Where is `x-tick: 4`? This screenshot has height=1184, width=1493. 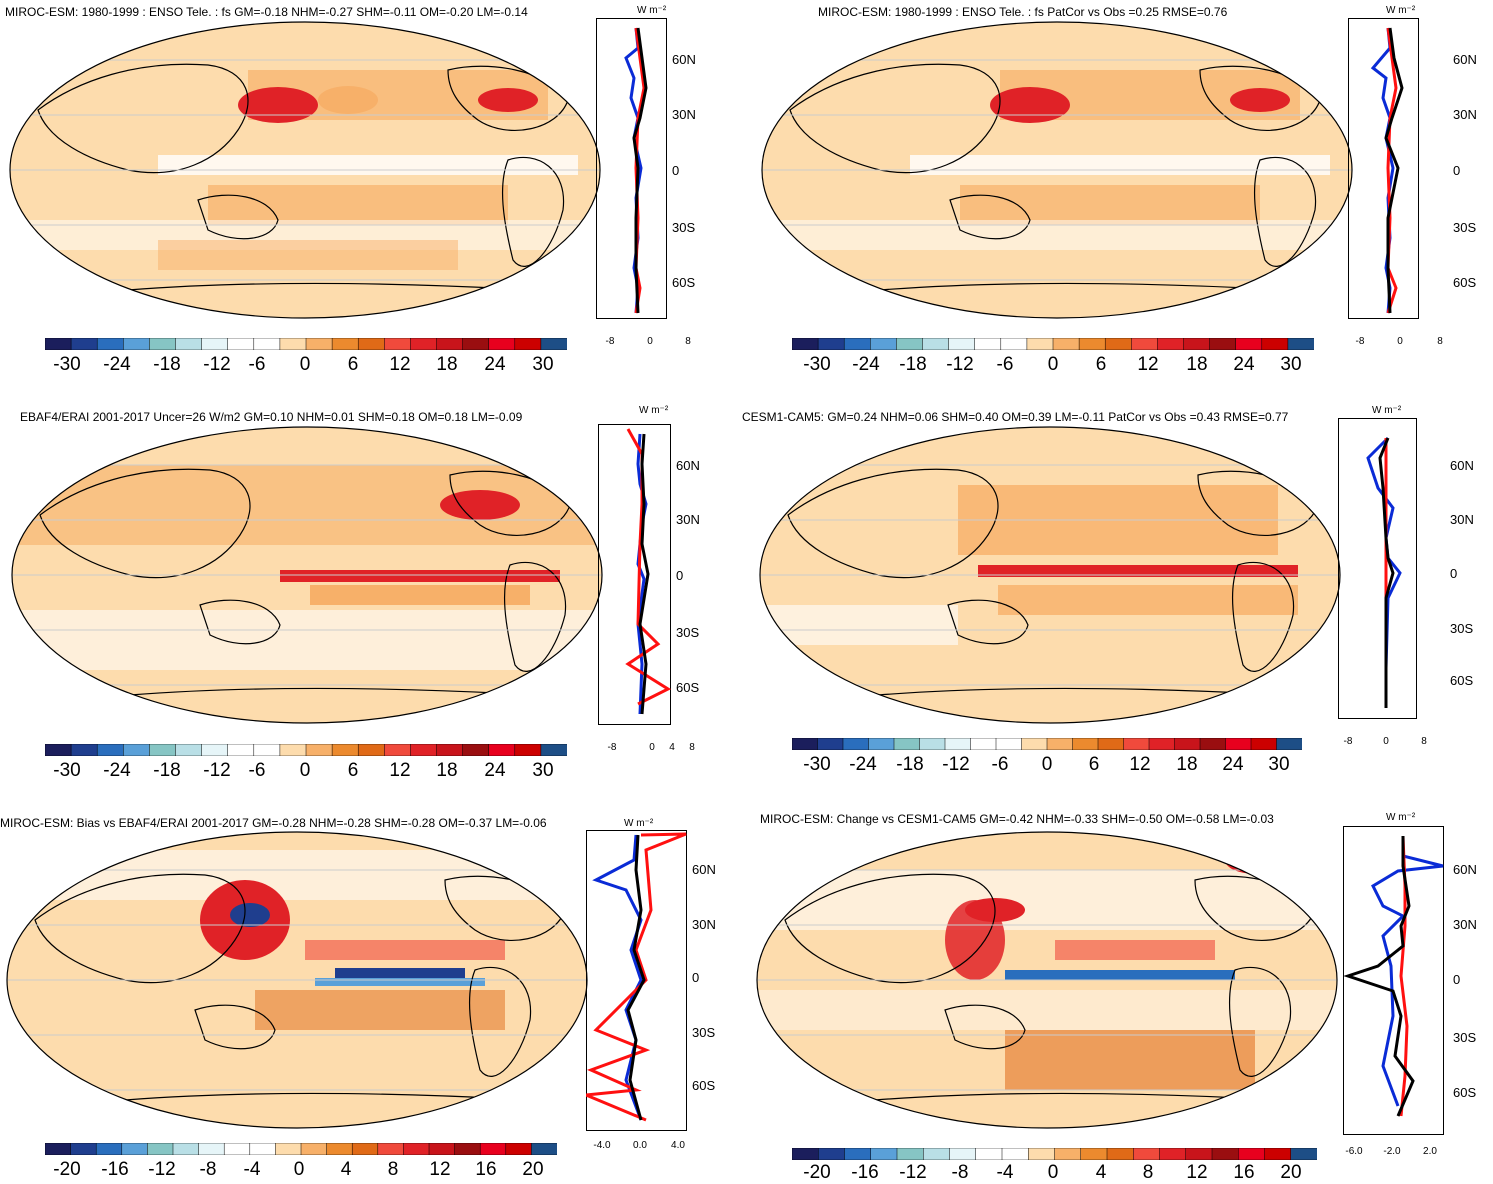
x-tick: 4 is located at coordinates (672, 747).